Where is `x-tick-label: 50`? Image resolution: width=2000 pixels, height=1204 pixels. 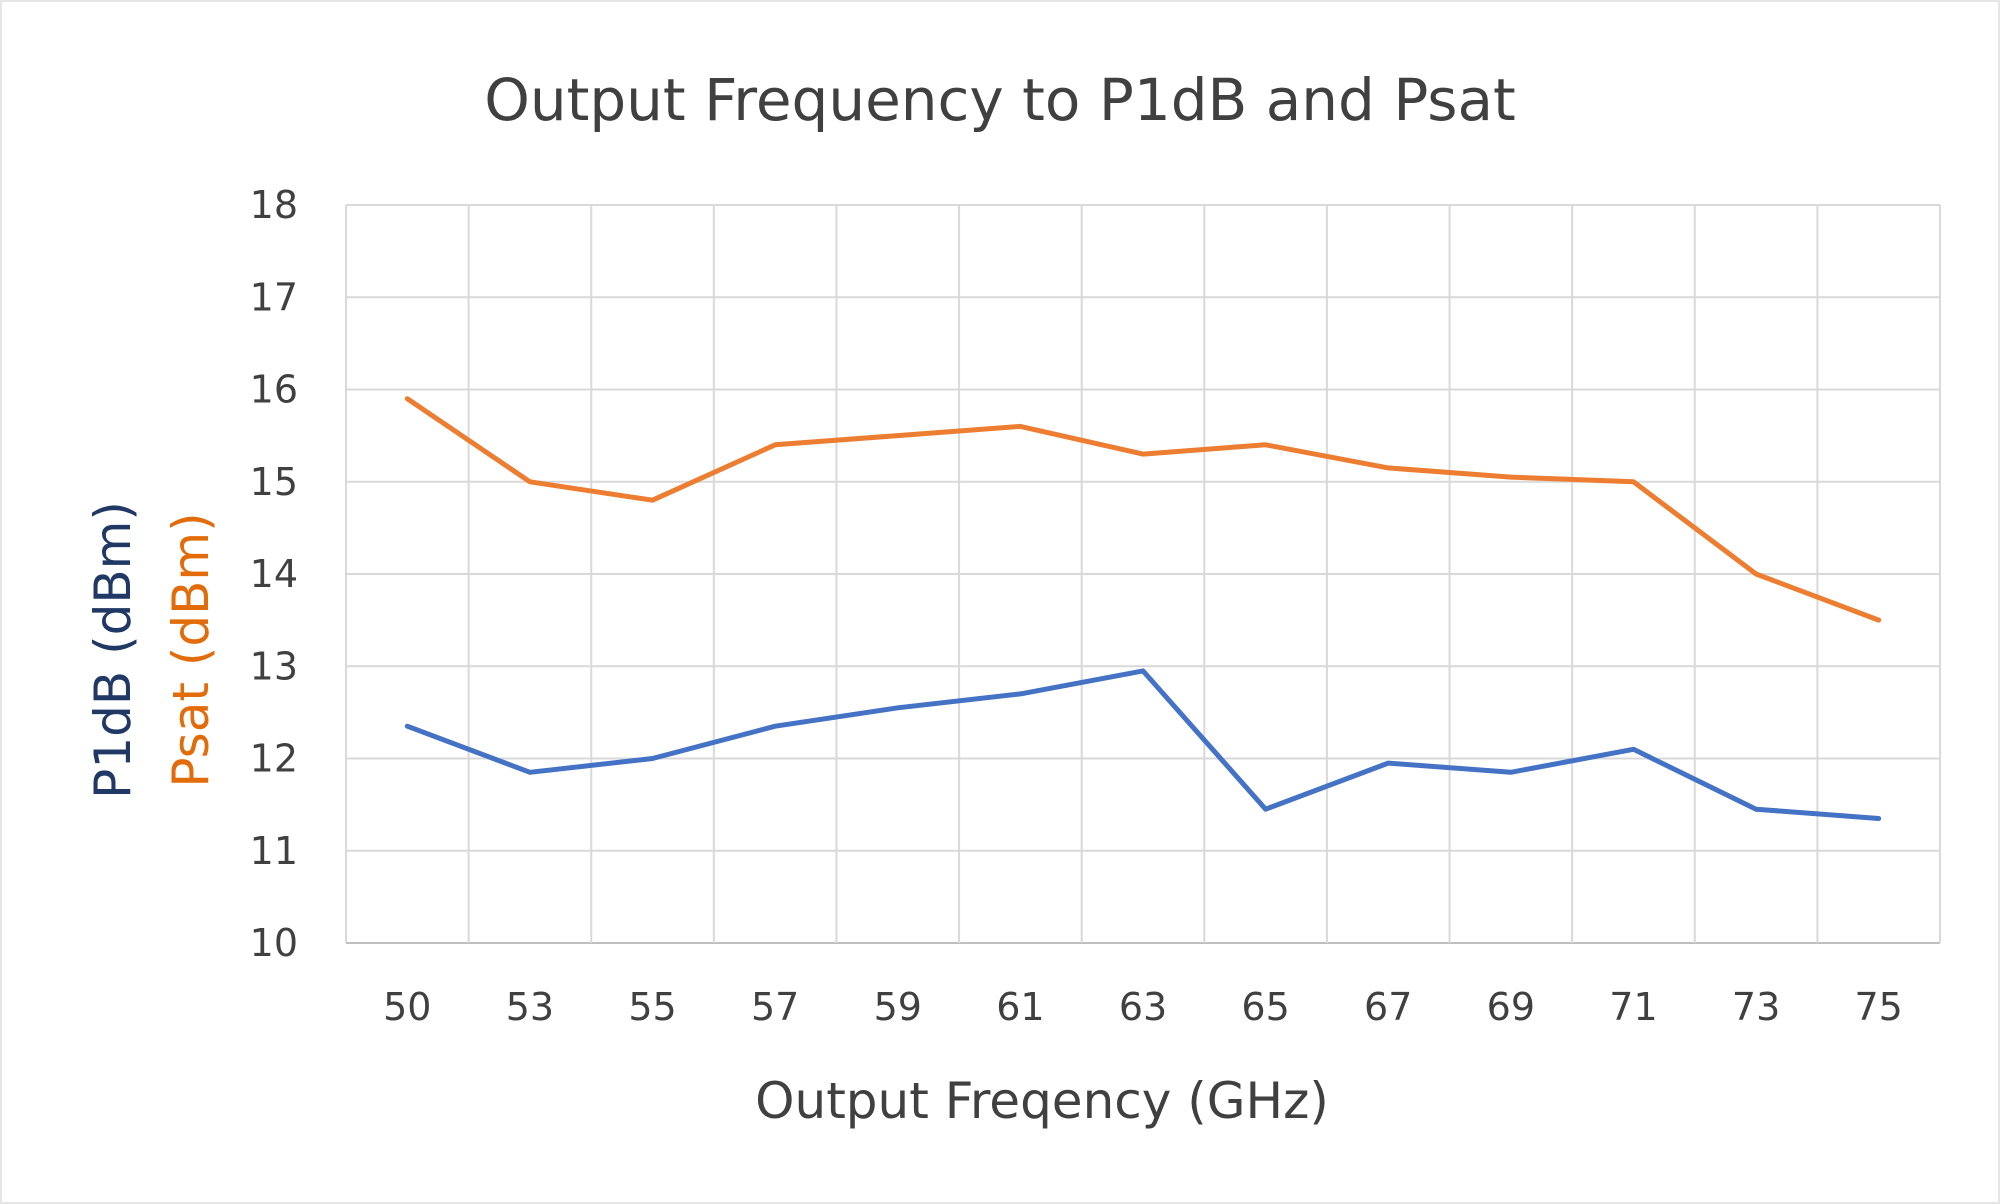
x-tick-label: 50 is located at coordinates (407, 1007).